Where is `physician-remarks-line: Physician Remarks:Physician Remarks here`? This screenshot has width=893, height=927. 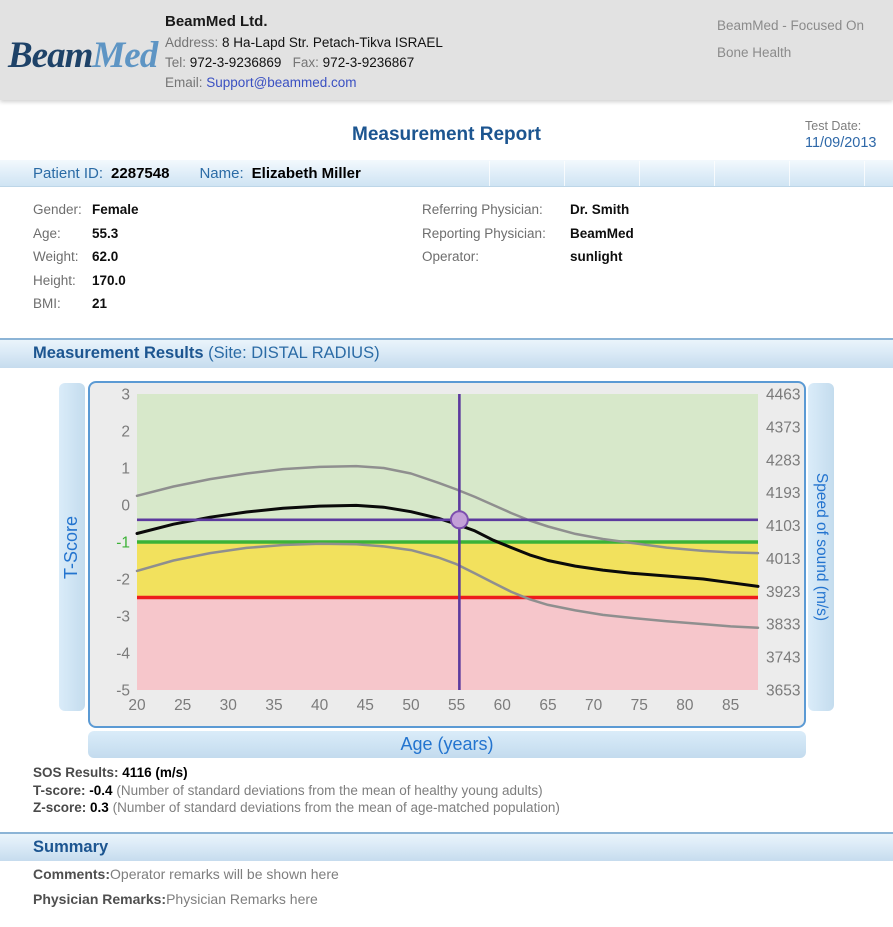 physician-remarks-line: Physician Remarks:Physician Remarks here is located at coordinates (175, 899).